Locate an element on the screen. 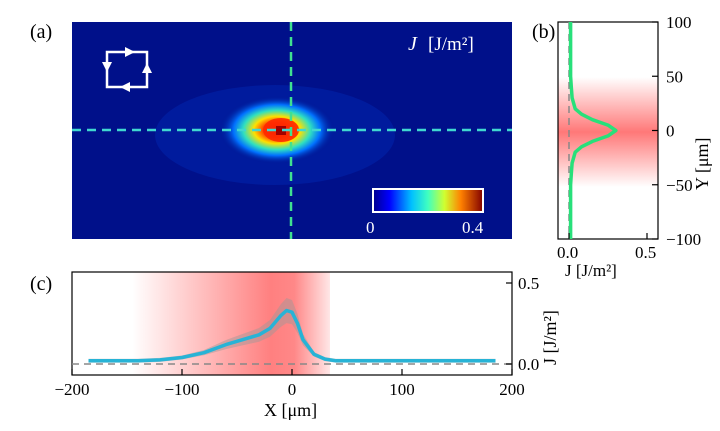 The width and height of the screenshot is (720, 431). profile-y-ticks: 100 50 0 −50 −100 0.0 0.5 is located at coordinates (629, 137).